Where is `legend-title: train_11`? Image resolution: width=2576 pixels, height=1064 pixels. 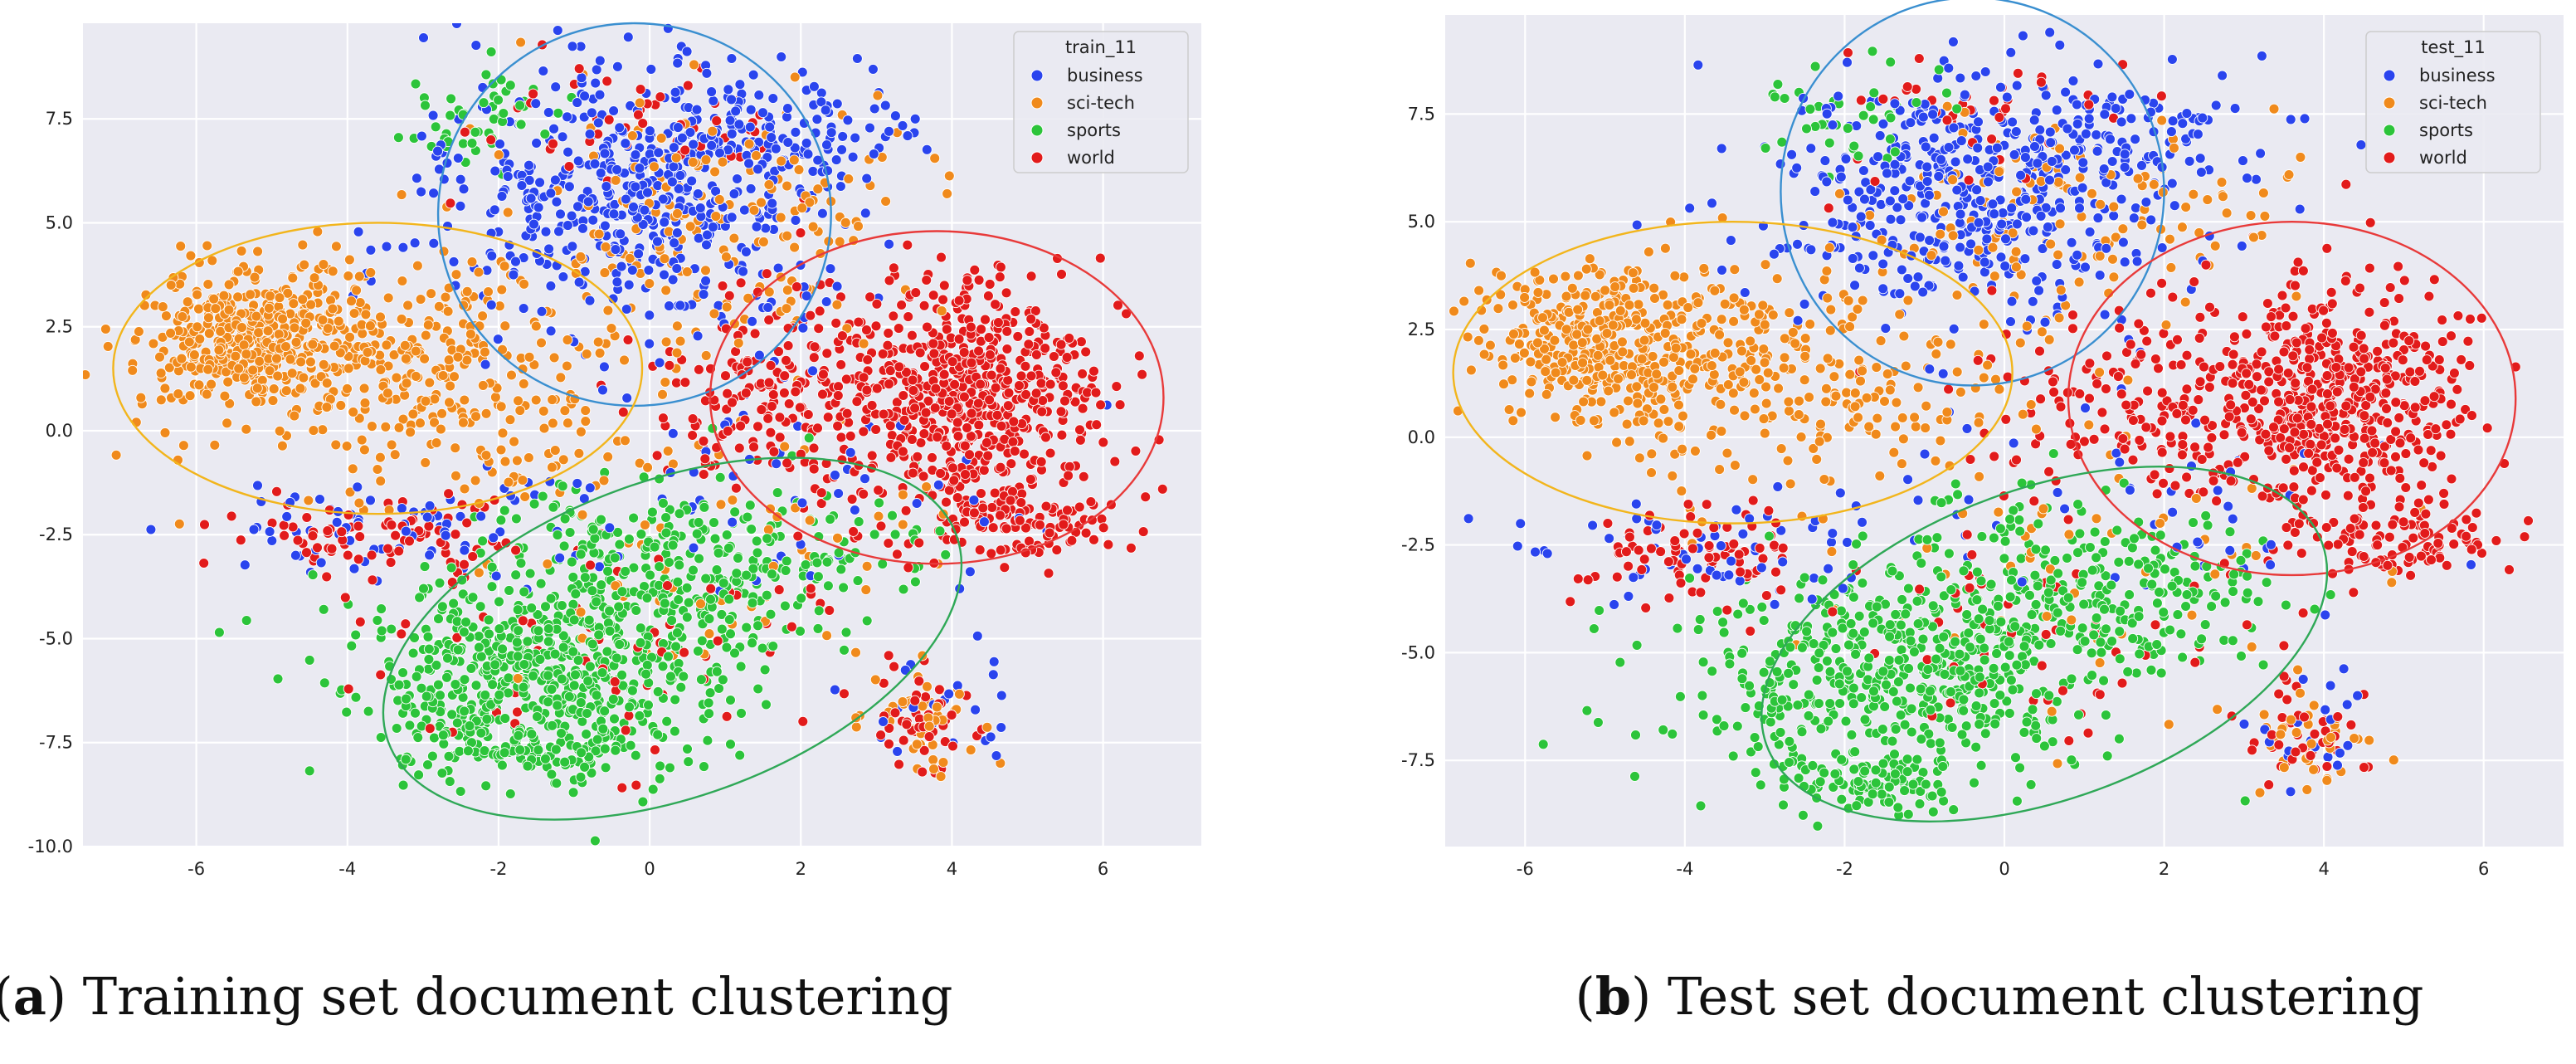
legend-title: train_11 is located at coordinates (1101, 47).